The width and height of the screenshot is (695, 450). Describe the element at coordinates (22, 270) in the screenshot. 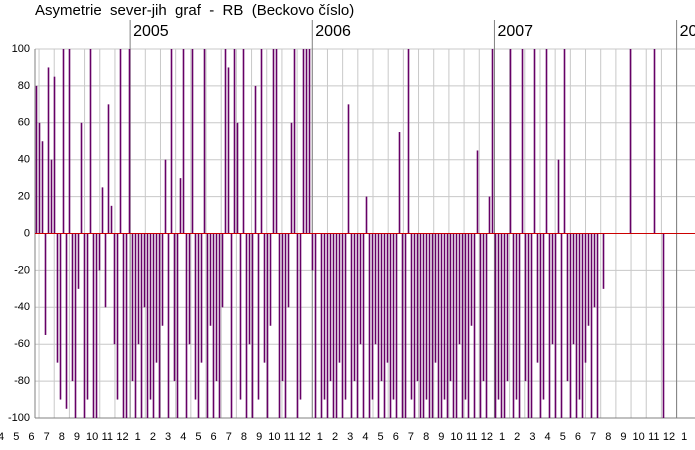

I see `y-tick-label: -20` at that location.